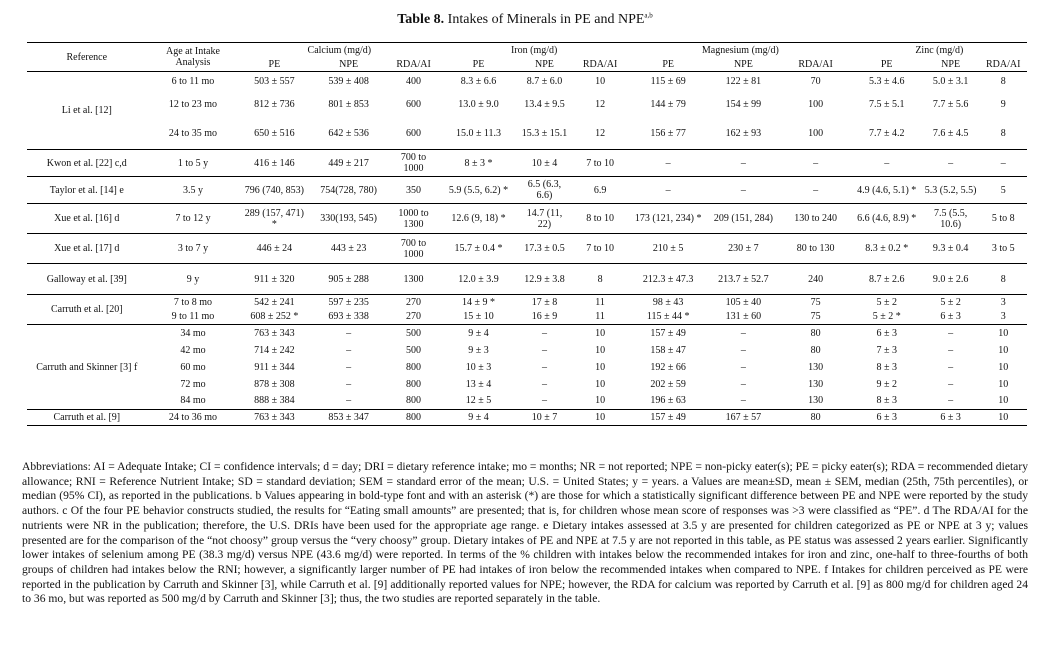 This screenshot has width=1050, height=665. I want to click on value-cell: 8.3 ± 6.6, so click(478, 81).